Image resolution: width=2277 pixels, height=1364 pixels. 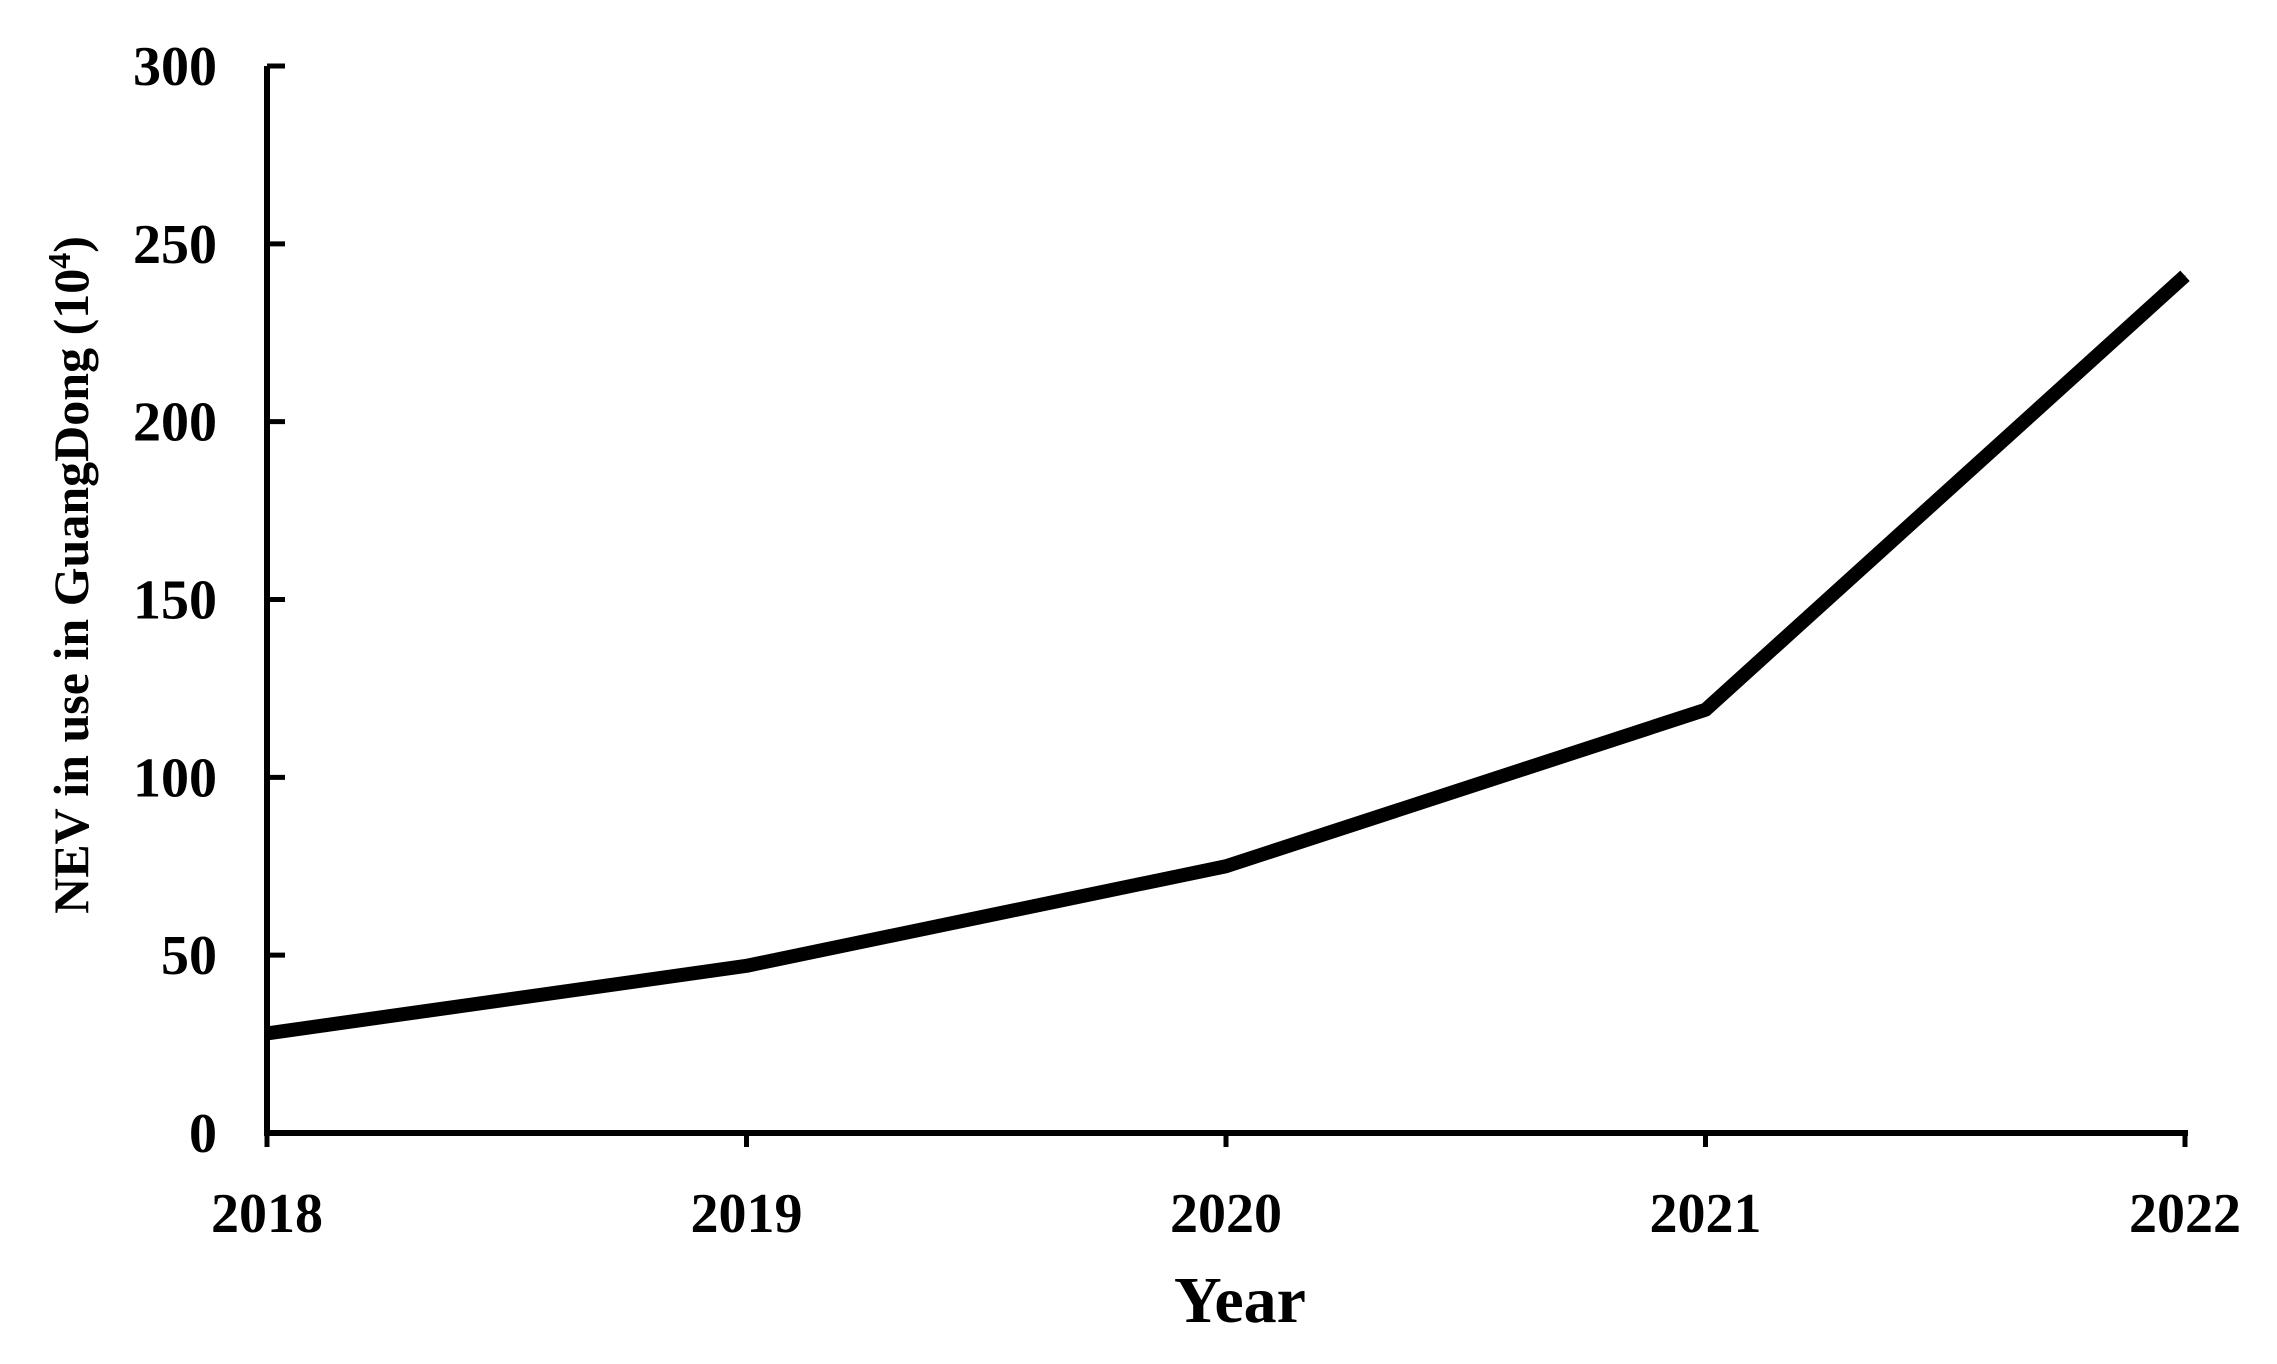 What do you see at coordinates (1706, 1214) in the screenshot?
I see `x-tick-label: 2021` at bounding box center [1706, 1214].